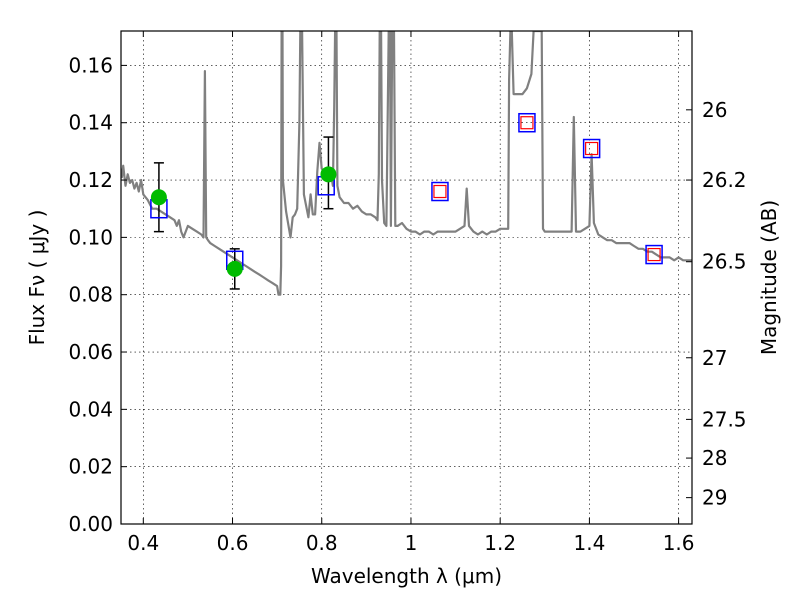 The height and width of the screenshot is (604, 800). Describe the element at coordinates (37, 278) in the screenshot. I see `y-axis-title: Flux Fν ( μJy )` at that location.